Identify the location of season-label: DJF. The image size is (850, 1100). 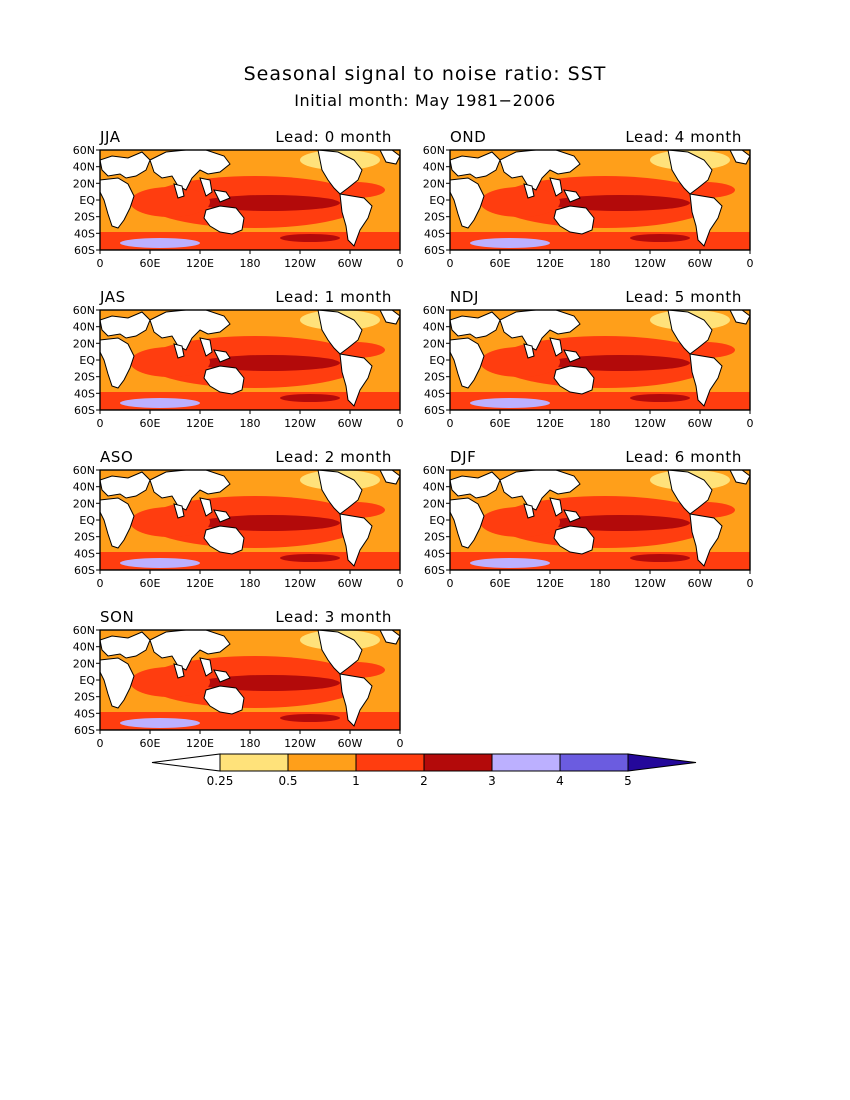
(463, 457).